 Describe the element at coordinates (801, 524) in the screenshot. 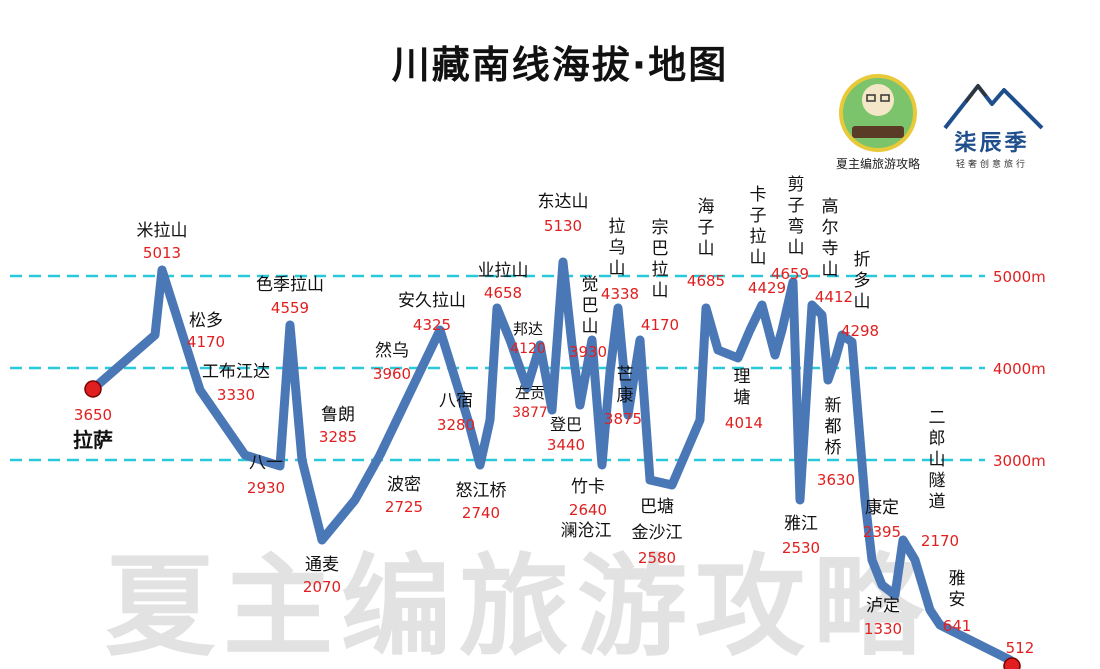

I see `place-label: 雅江` at that location.